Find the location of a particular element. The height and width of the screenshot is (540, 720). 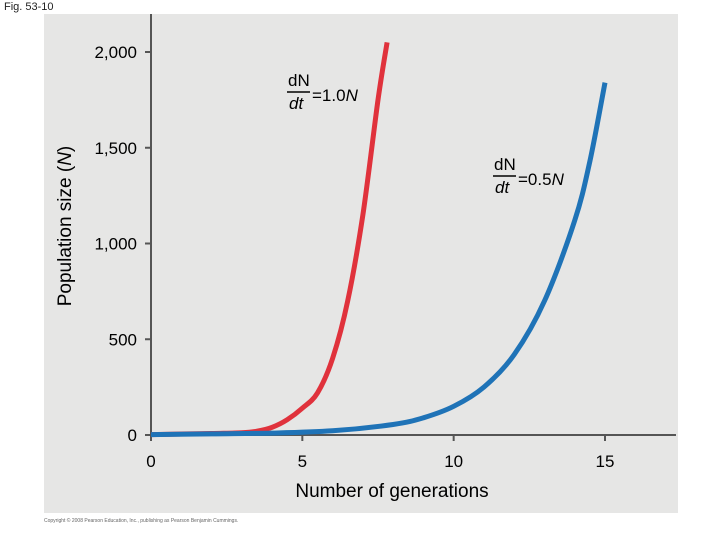

x-tick-label: 15 is located at coordinates (605, 461).